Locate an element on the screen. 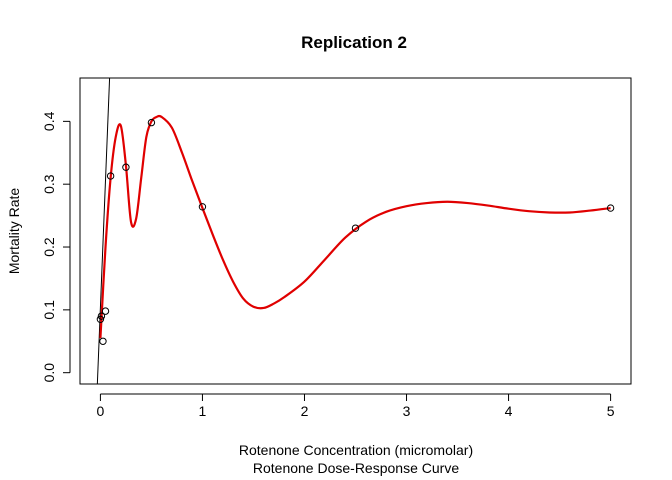  y-axis-title: Mortality Rate is located at coordinates (14, 231).